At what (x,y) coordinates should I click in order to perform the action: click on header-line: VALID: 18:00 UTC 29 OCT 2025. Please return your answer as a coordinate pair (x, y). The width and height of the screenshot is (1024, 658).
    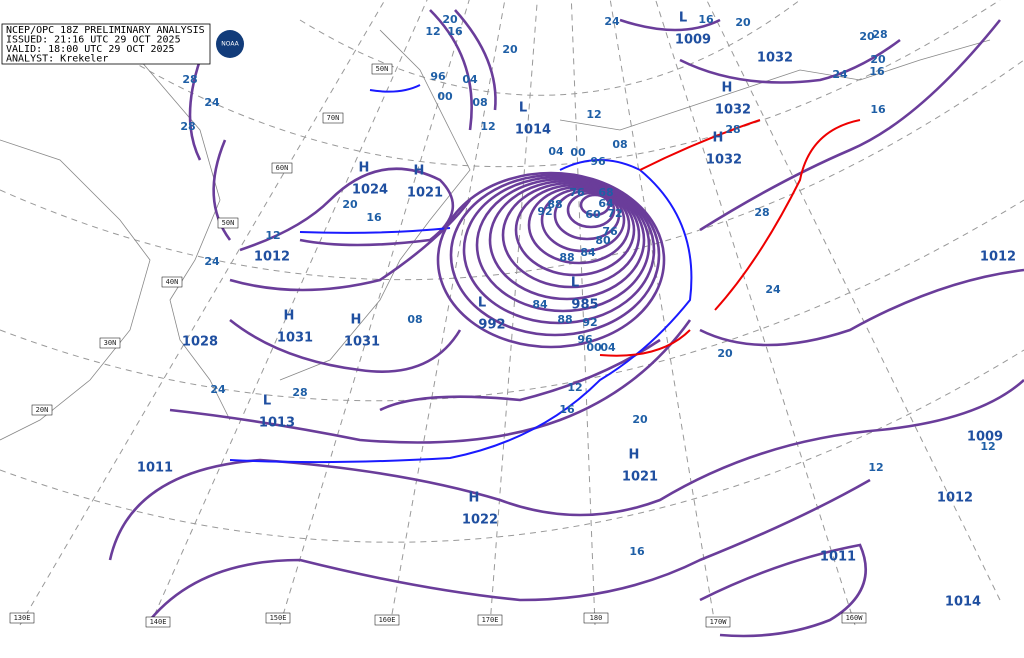
    Looking at the image, I should click on (90, 49).